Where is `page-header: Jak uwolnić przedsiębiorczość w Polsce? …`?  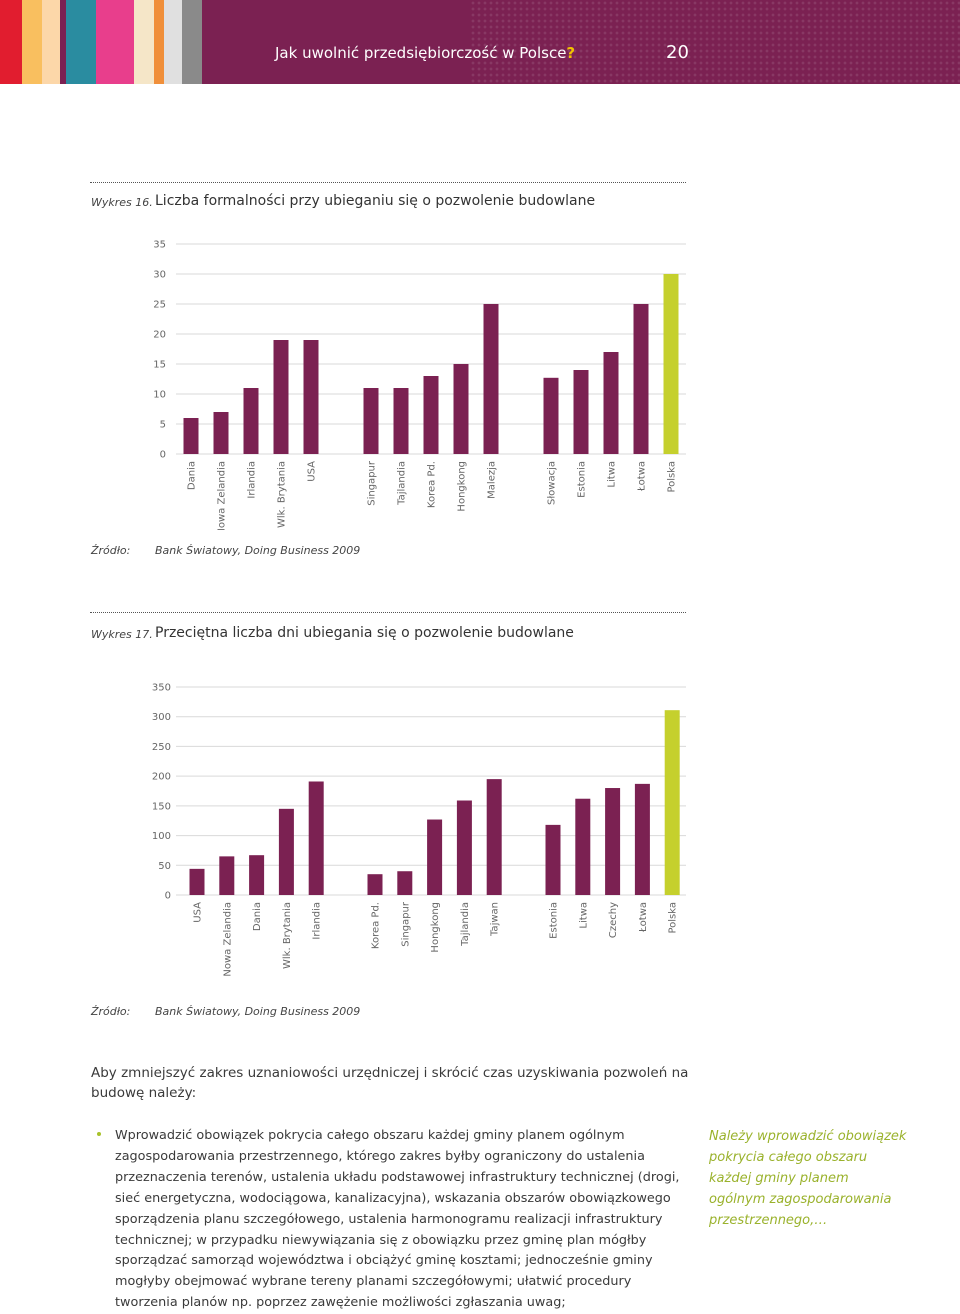
page-header: Jak uwolnić przedsiębiorczość w Polsce? … is located at coordinates (480, 42).